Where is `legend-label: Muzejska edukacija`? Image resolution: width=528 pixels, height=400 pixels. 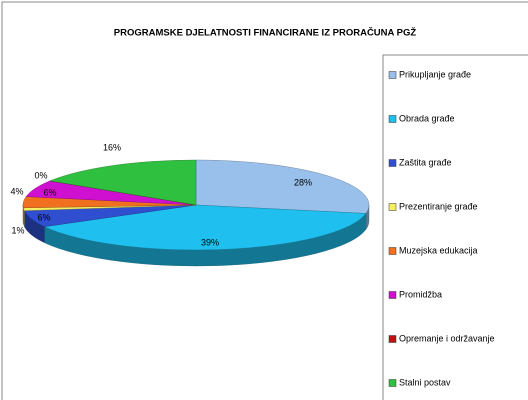
legend-label: Muzejska edukacija is located at coordinates (438, 250).